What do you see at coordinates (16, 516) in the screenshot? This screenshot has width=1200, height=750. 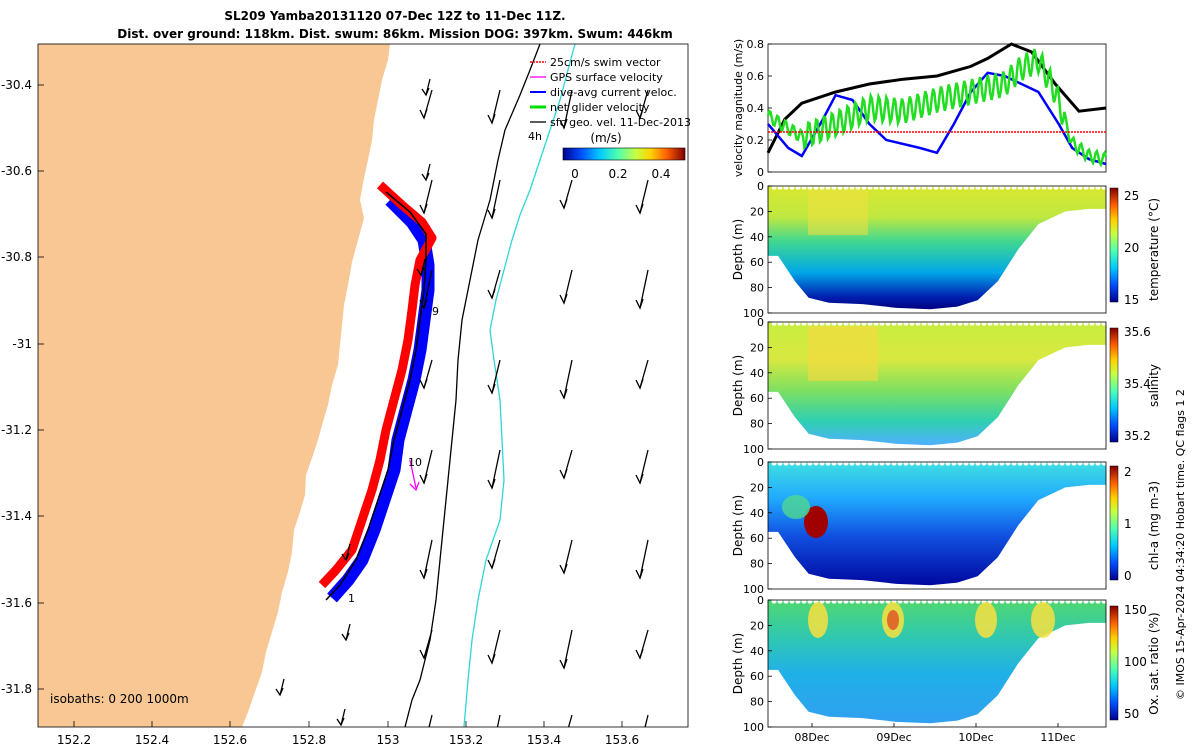 I see `map-ytick-label: -31.4` at bounding box center [16, 516].